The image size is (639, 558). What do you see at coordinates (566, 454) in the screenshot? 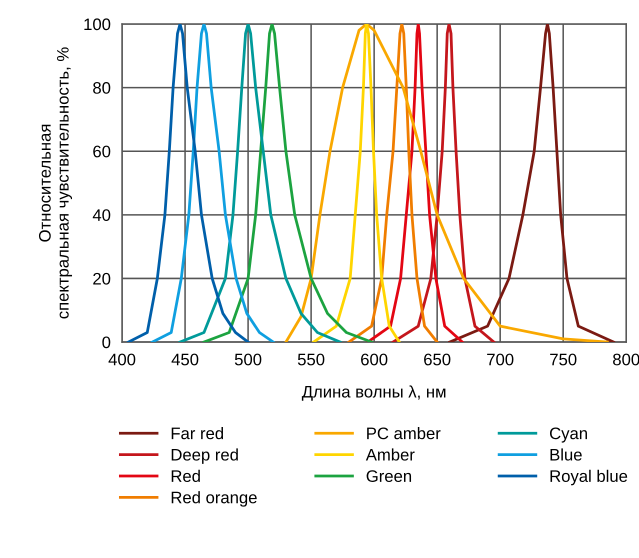
I see `legend-label: Blue` at bounding box center [566, 454].